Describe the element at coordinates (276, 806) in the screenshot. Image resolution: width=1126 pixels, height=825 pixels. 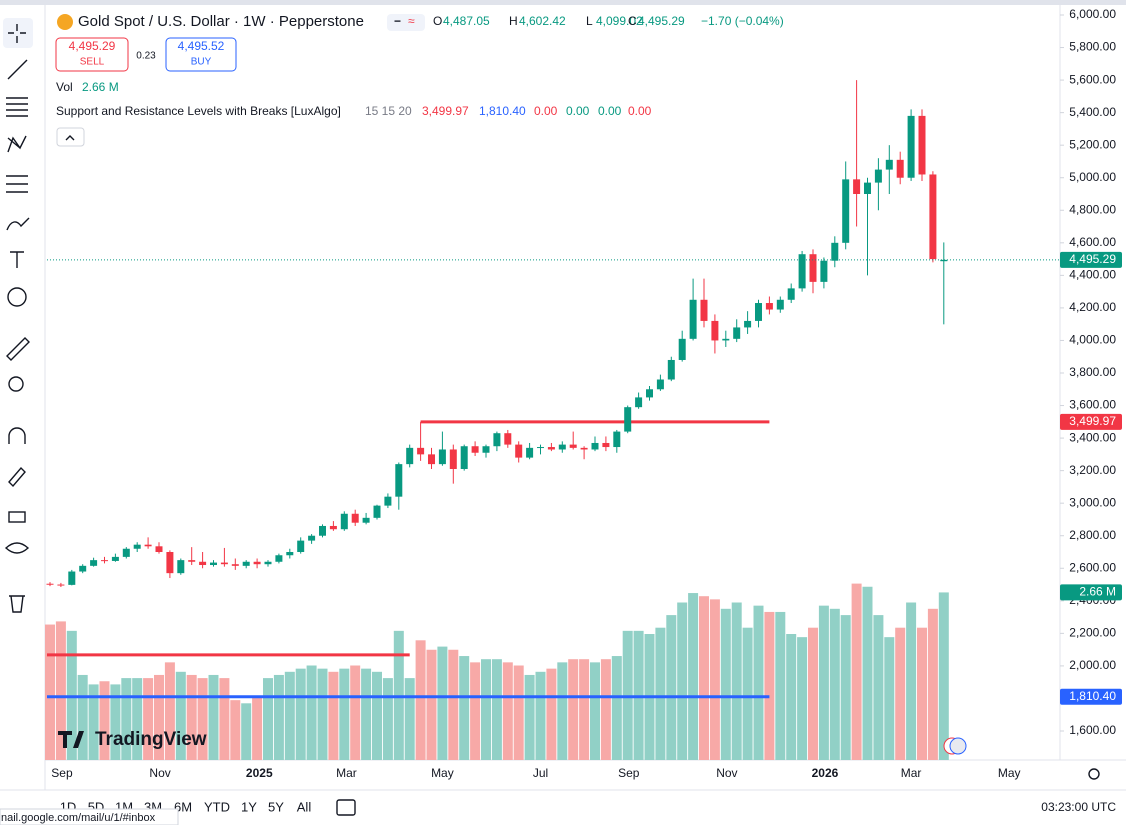
I see `range-button: 5Y` at that location.